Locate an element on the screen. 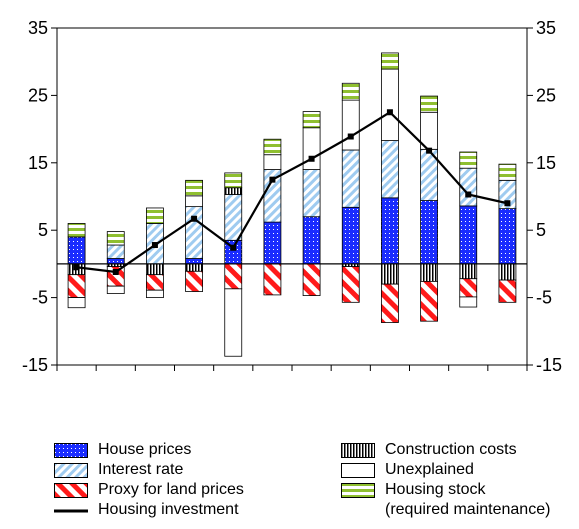  swatch-housing-investment is located at coordinates (71, 510).